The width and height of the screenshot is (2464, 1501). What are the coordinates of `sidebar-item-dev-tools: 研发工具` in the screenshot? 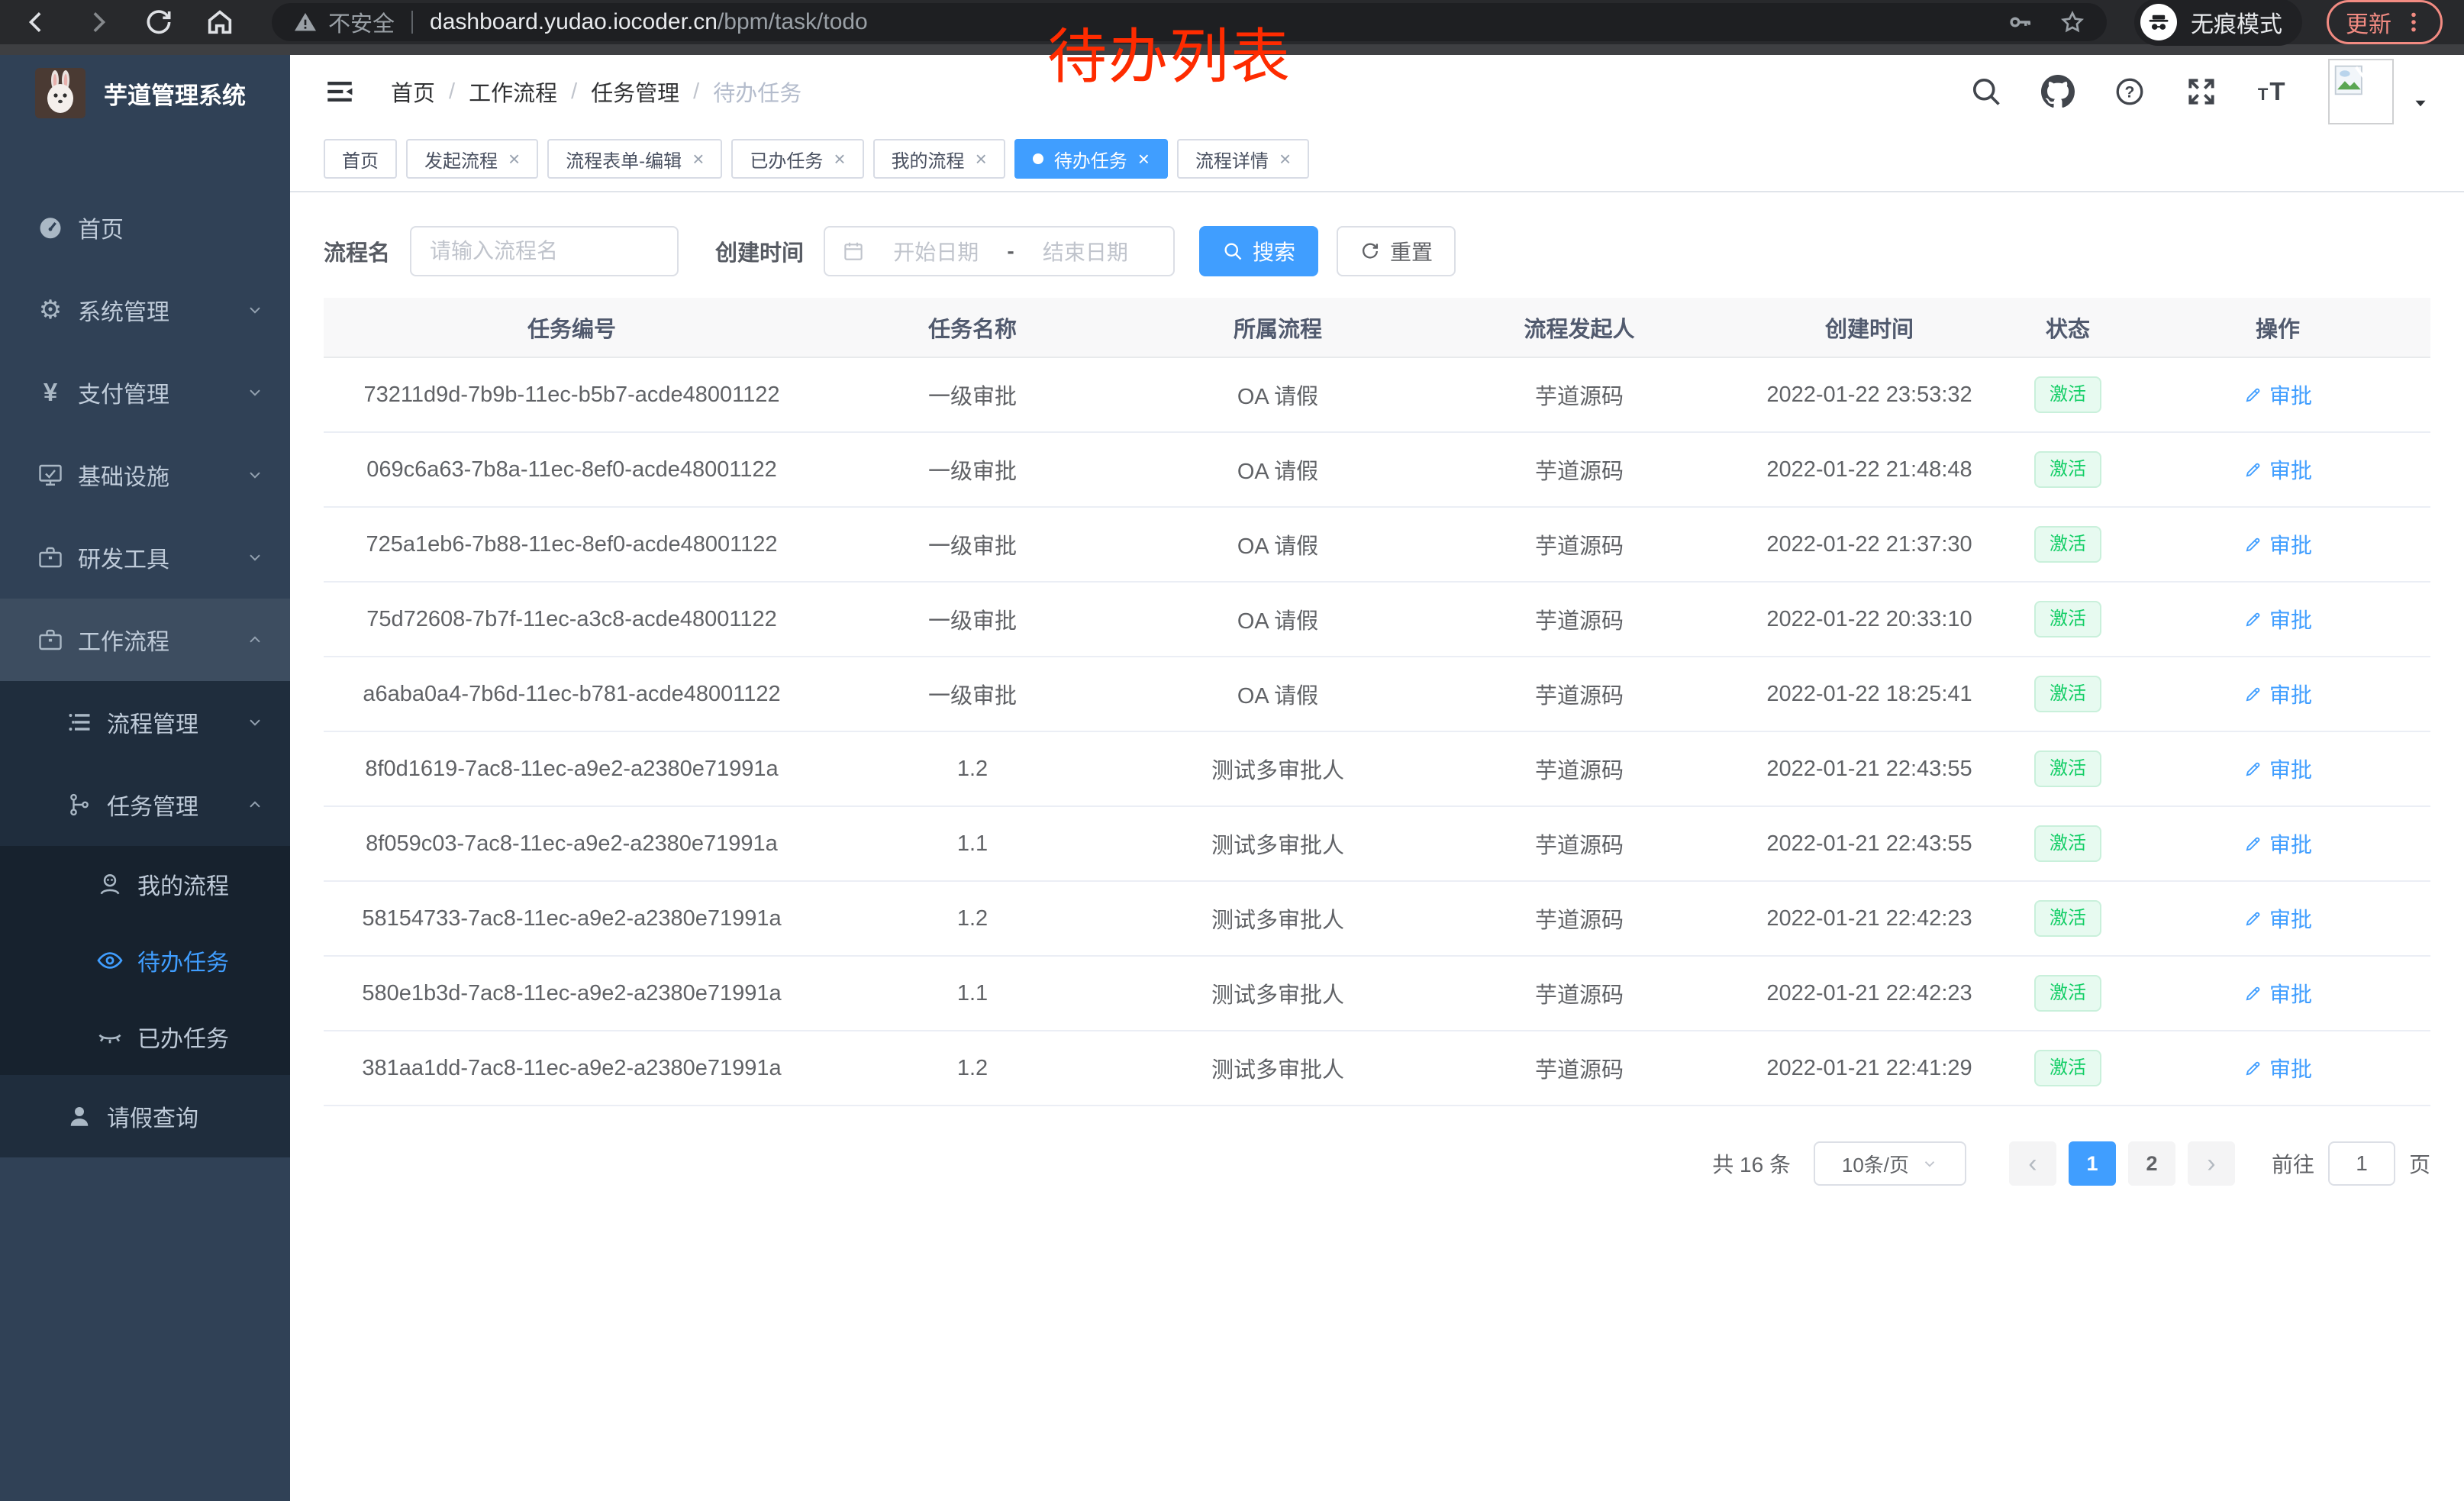 It's located at (145, 557).